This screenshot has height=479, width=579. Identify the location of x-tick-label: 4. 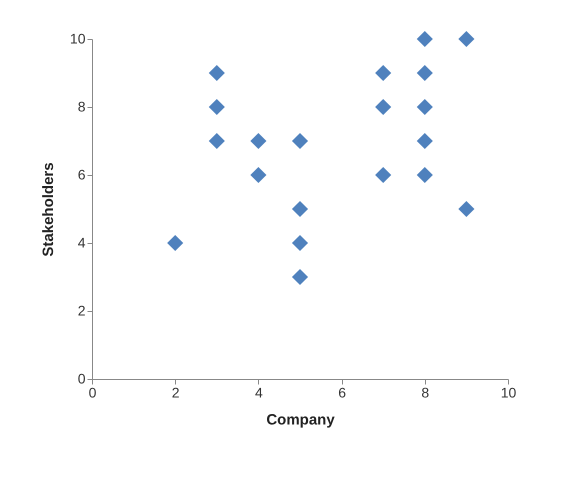
(259, 392).